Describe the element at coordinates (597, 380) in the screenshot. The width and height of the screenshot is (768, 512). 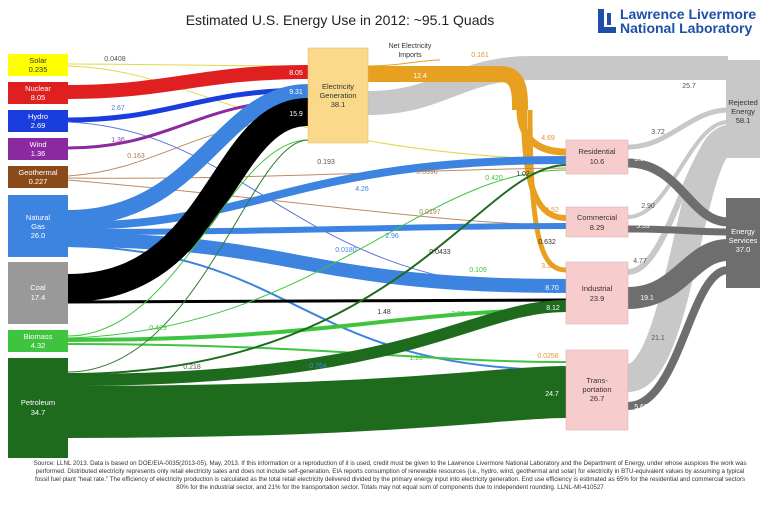
I see `transportation-line1: Trans-` at that location.